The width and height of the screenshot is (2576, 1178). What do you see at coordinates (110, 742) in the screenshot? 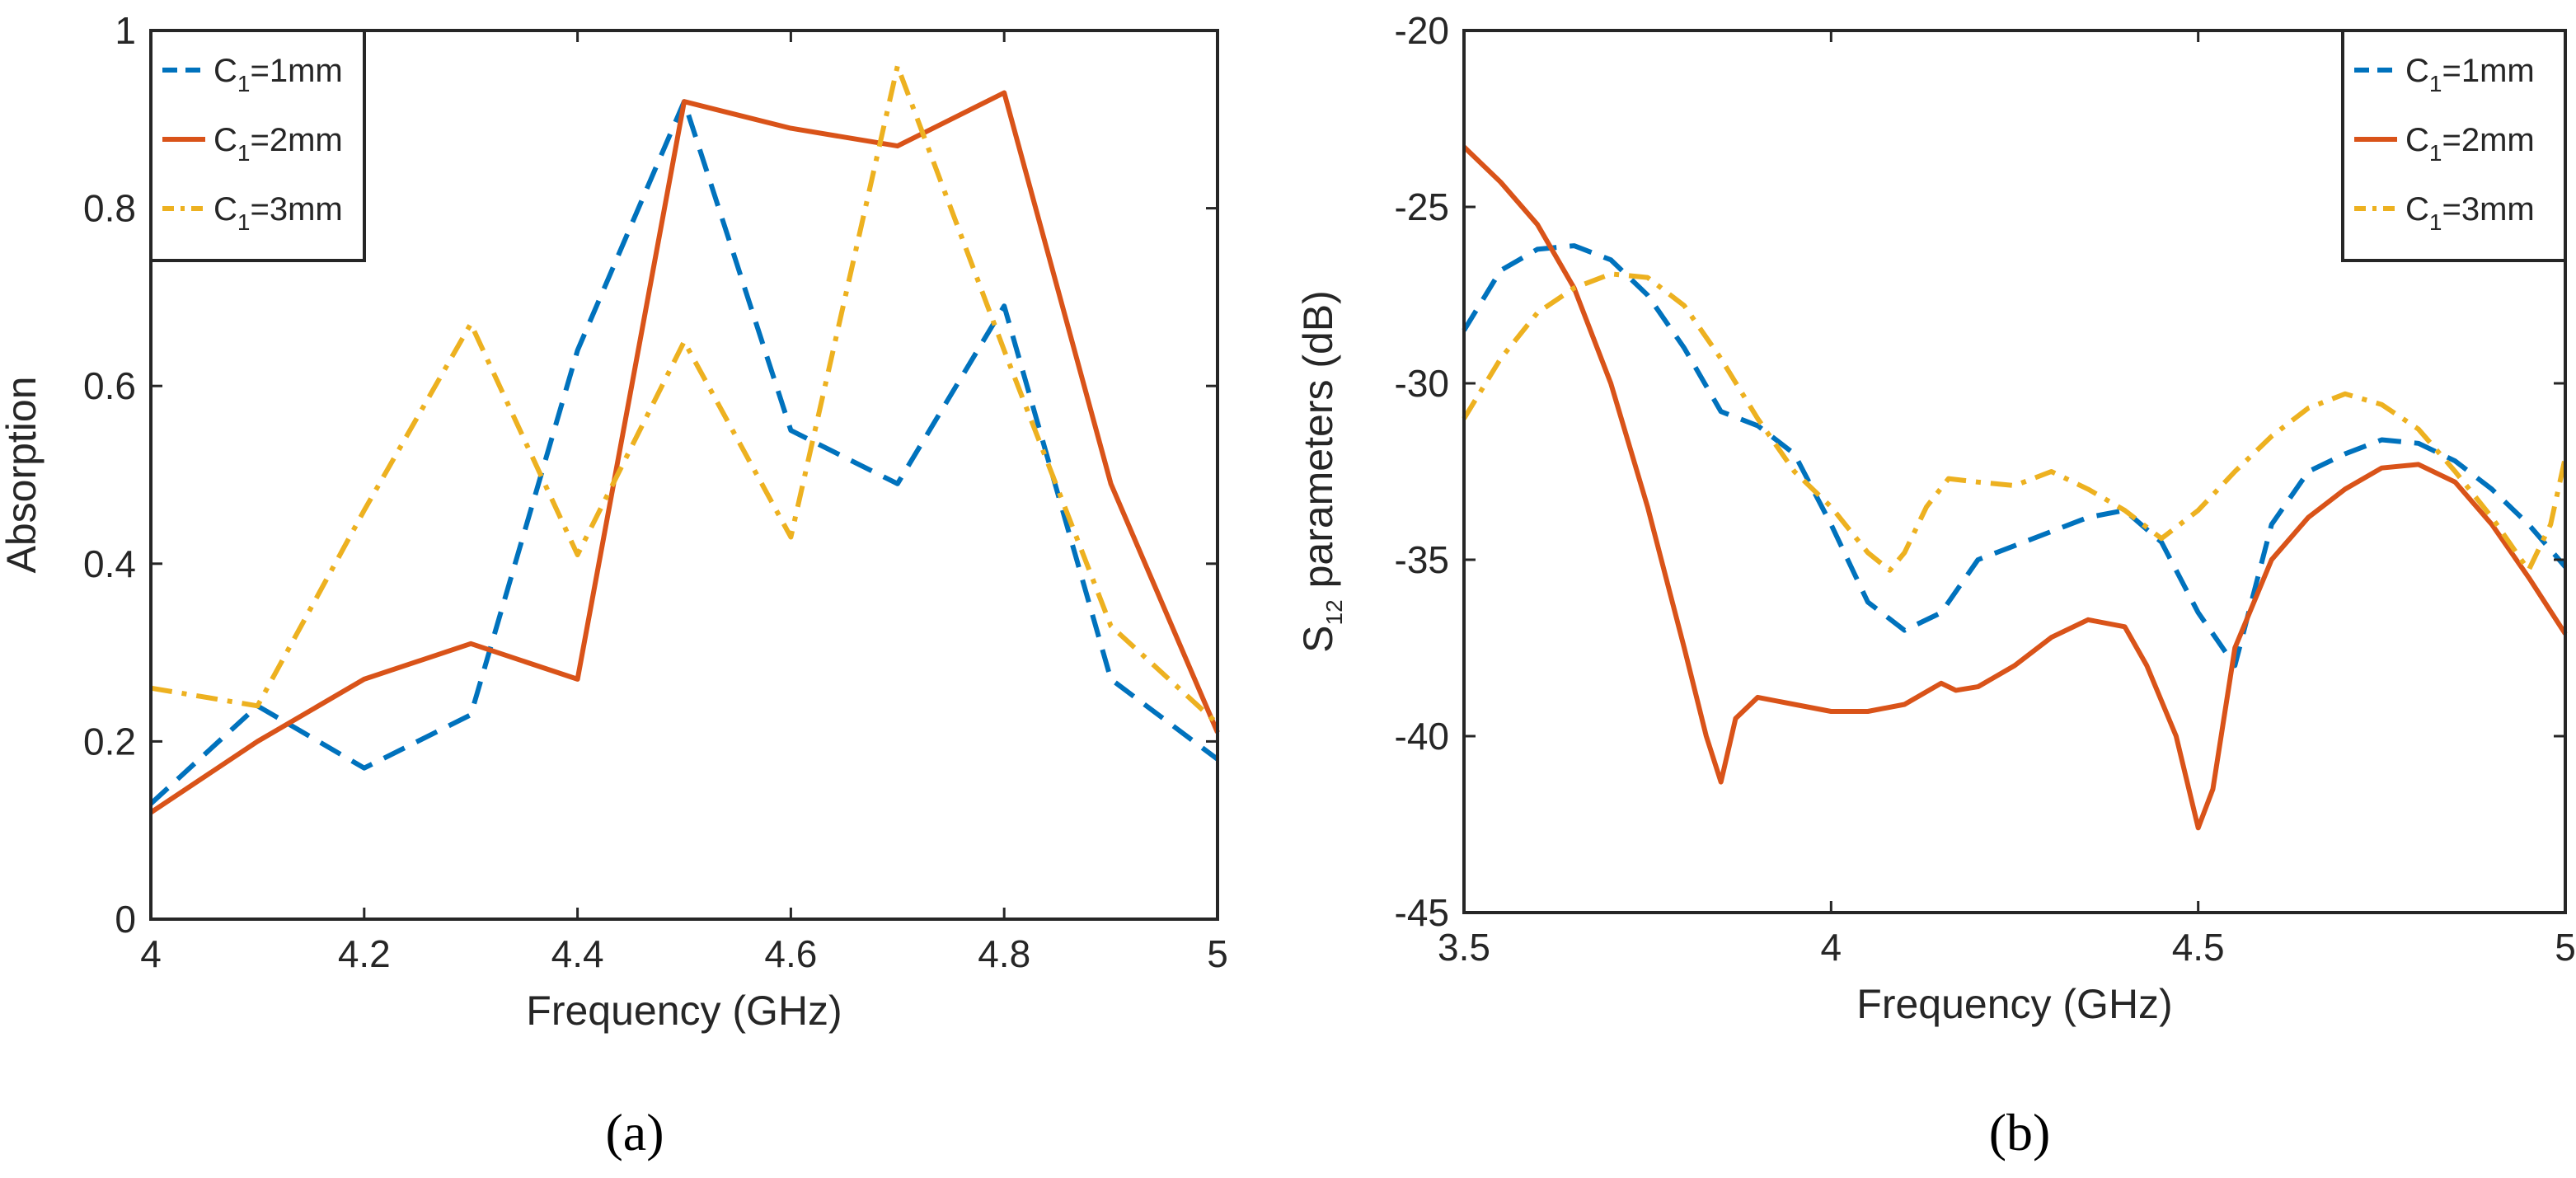
I see `y-tick-label: 0.2` at bounding box center [110, 742].